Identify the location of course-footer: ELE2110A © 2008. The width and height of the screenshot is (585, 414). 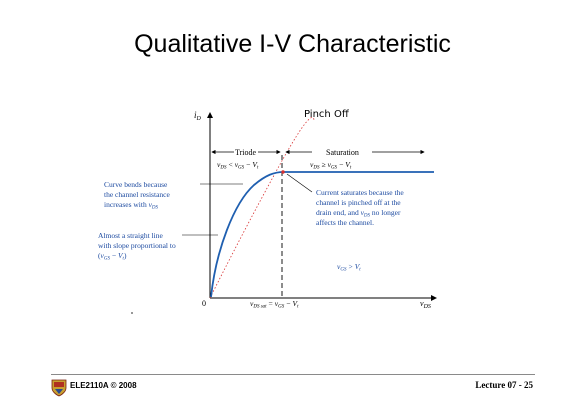
(103, 385).